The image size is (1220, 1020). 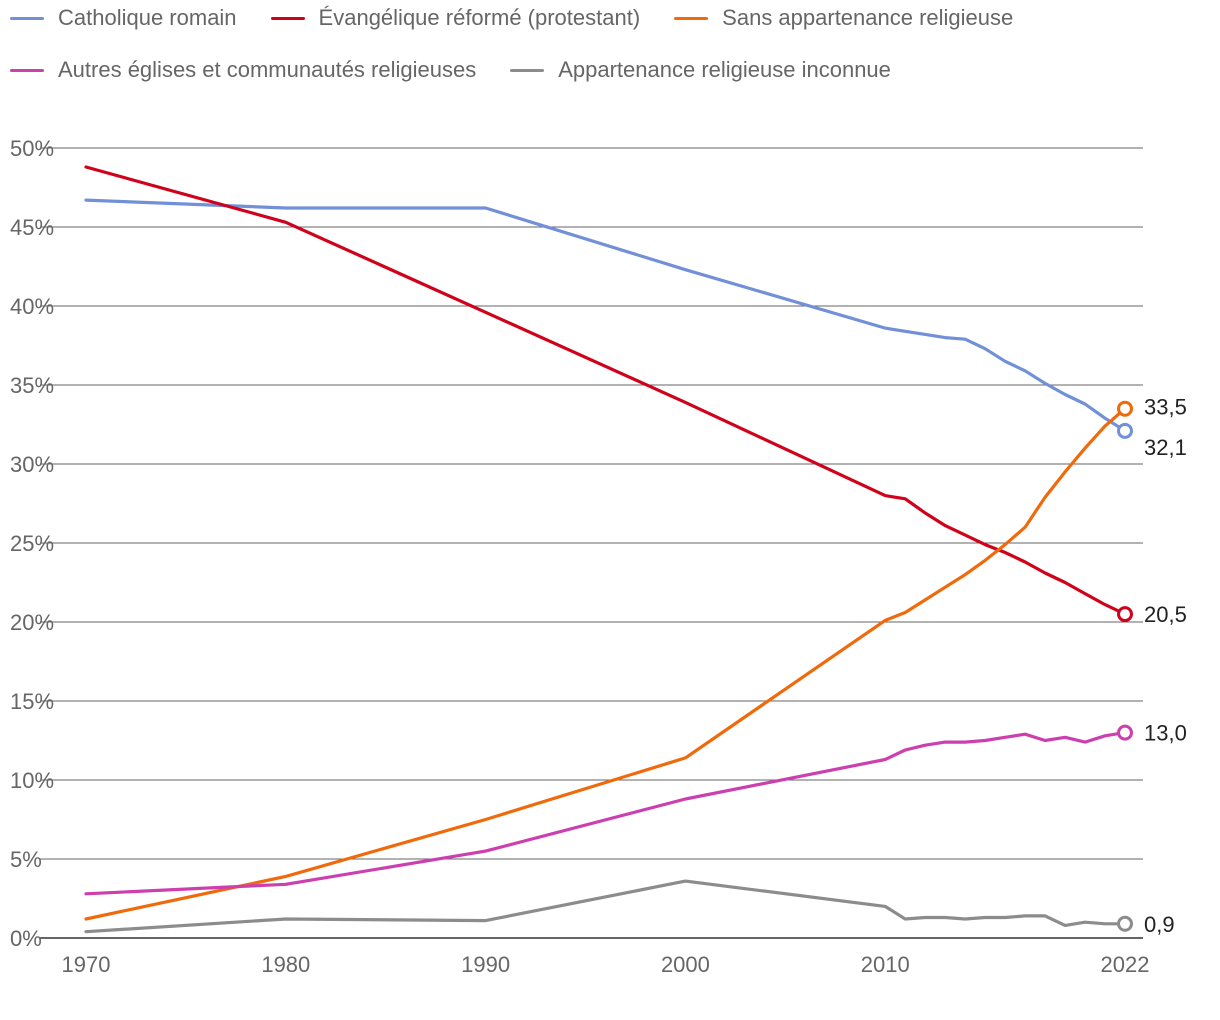 I want to click on y-tick-label-5: 5%, so click(x=26, y=859).